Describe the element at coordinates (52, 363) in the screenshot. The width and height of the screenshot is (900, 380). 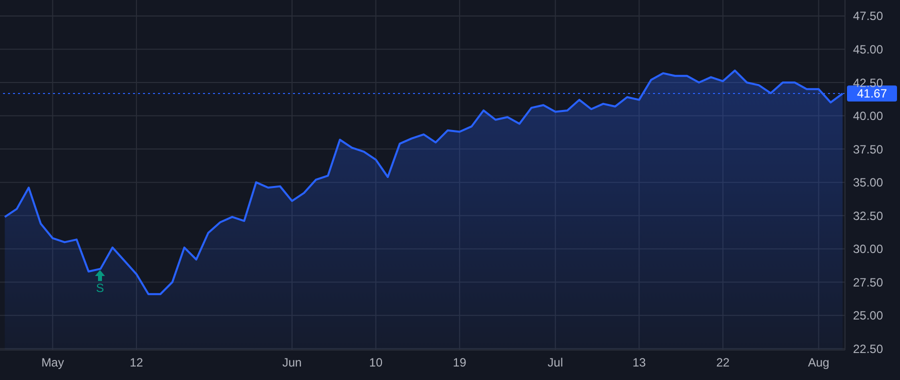
I see `x-tick-label: May` at that location.